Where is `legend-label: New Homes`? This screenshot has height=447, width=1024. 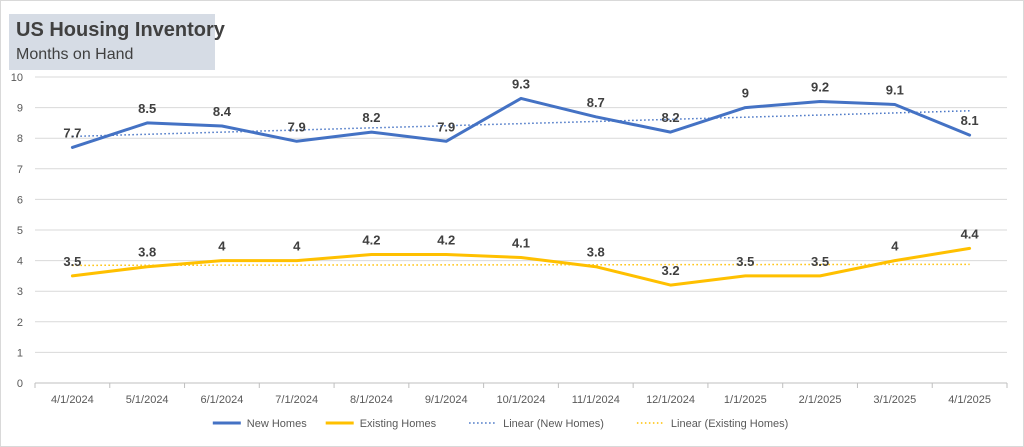
legend-label: New Homes is located at coordinates (277, 424).